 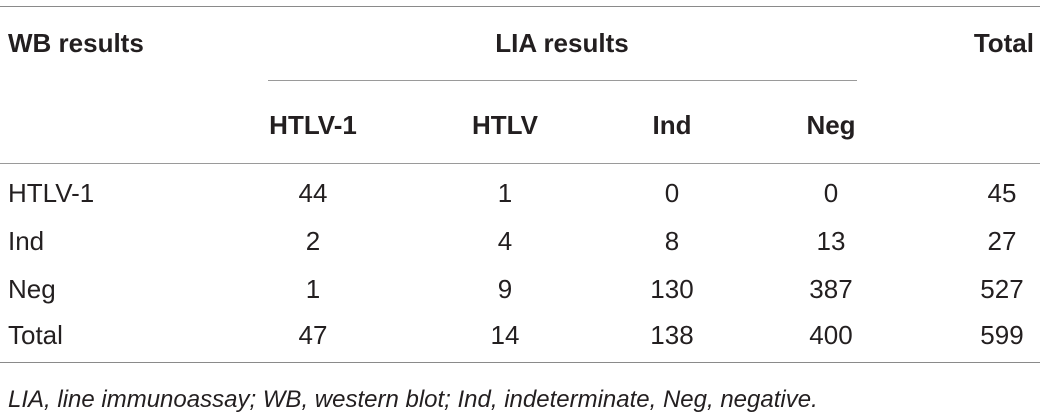 What do you see at coordinates (313, 335) in the screenshot?
I see `table-cell: 47` at bounding box center [313, 335].